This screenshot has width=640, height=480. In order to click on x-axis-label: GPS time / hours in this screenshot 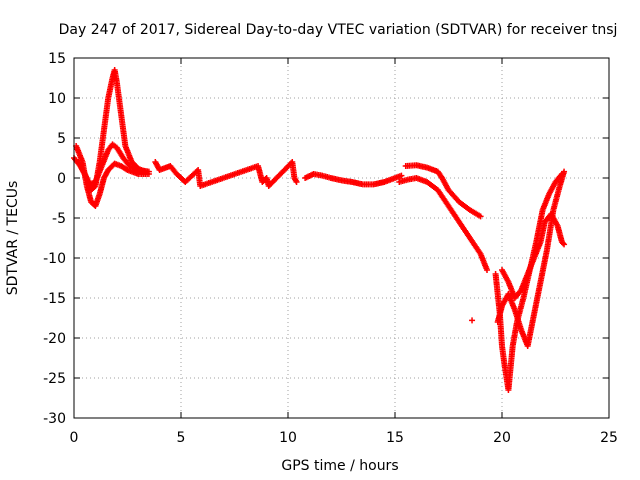, I will do `click(339, 466)`.